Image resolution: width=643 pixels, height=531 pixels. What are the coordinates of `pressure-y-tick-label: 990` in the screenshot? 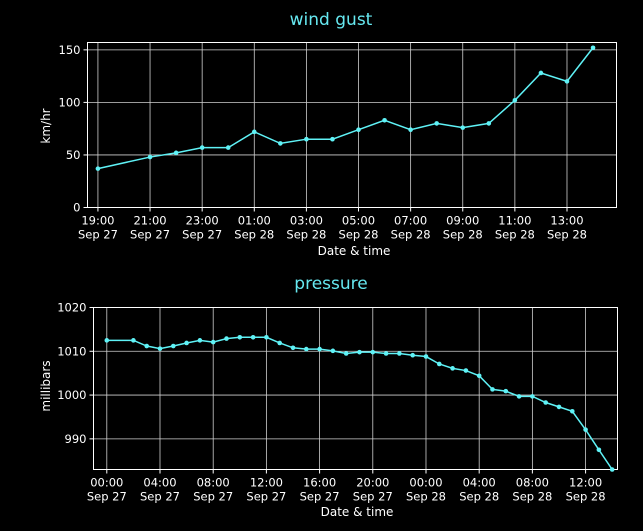 It's located at (76, 439).